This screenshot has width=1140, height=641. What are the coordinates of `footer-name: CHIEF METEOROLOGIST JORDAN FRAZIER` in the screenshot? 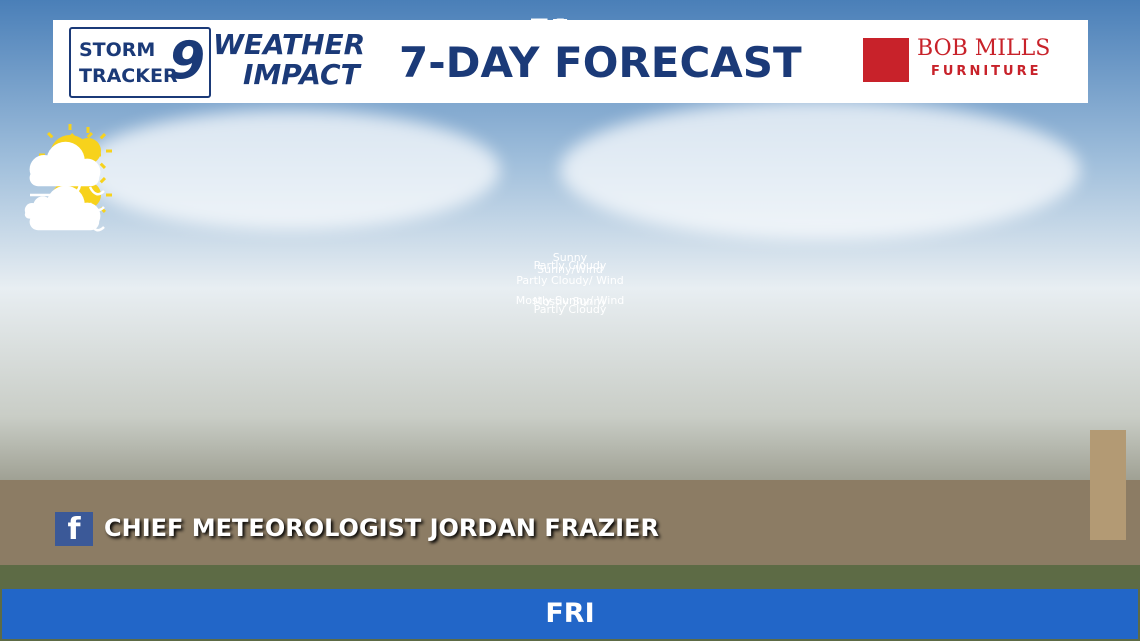 It's located at (381, 528).